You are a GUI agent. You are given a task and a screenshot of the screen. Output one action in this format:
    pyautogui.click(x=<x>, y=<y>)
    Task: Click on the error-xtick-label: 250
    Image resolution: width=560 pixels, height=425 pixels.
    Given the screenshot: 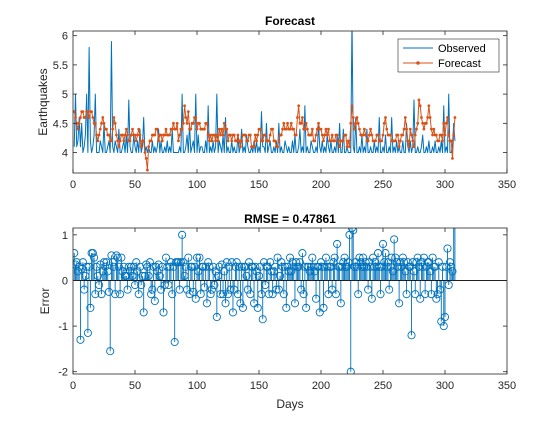 What is the action you would take?
    pyautogui.click(x=383, y=386)
    